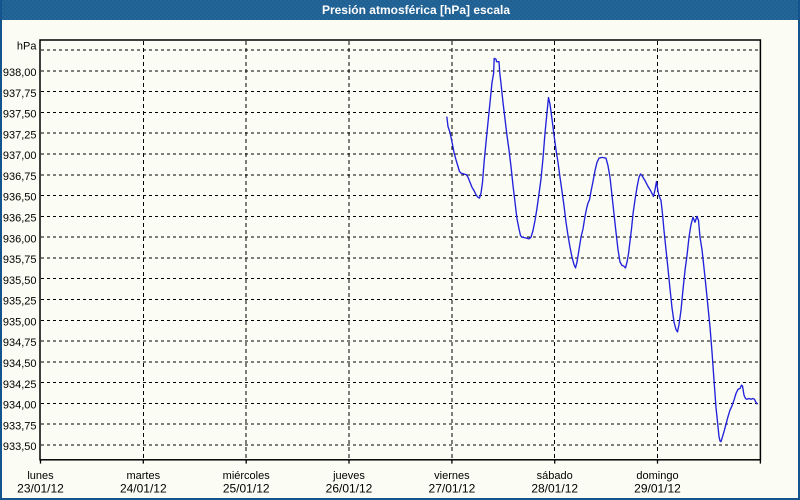 The width and height of the screenshot is (800, 500). What do you see at coordinates (20, 302) in the screenshot?
I see `svg-text: 935,25` at bounding box center [20, 302].